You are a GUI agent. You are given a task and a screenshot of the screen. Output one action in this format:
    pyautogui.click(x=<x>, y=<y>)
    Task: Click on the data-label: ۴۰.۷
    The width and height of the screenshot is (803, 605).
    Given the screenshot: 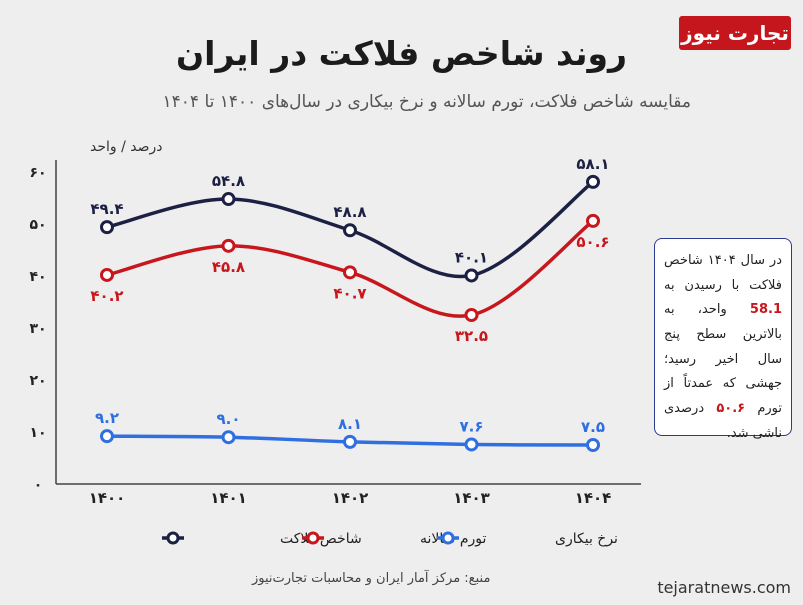 What is the action you would take?
    pyautogui.click(x=349, y=293)
    